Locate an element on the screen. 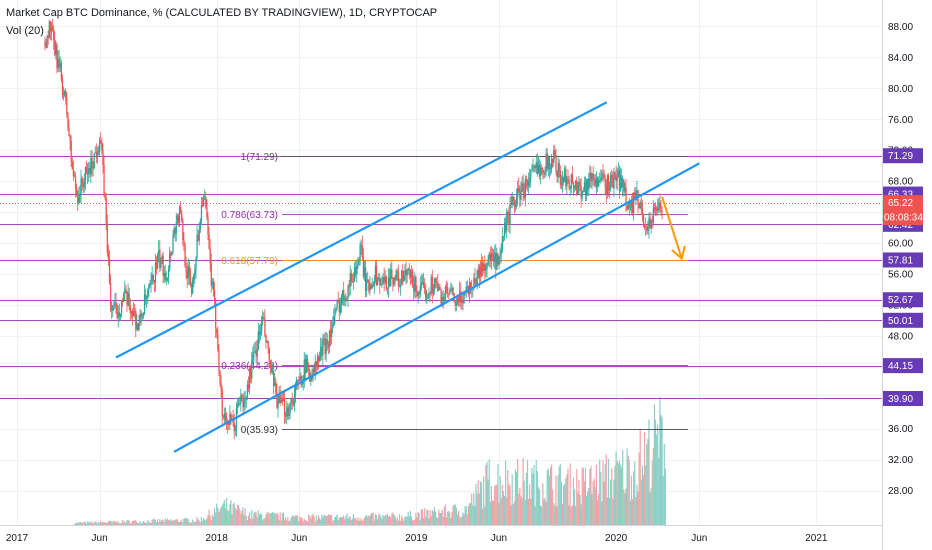 This screenshot has width=932, height=550. current-price-badge-box is located at coordinates (903, 210).